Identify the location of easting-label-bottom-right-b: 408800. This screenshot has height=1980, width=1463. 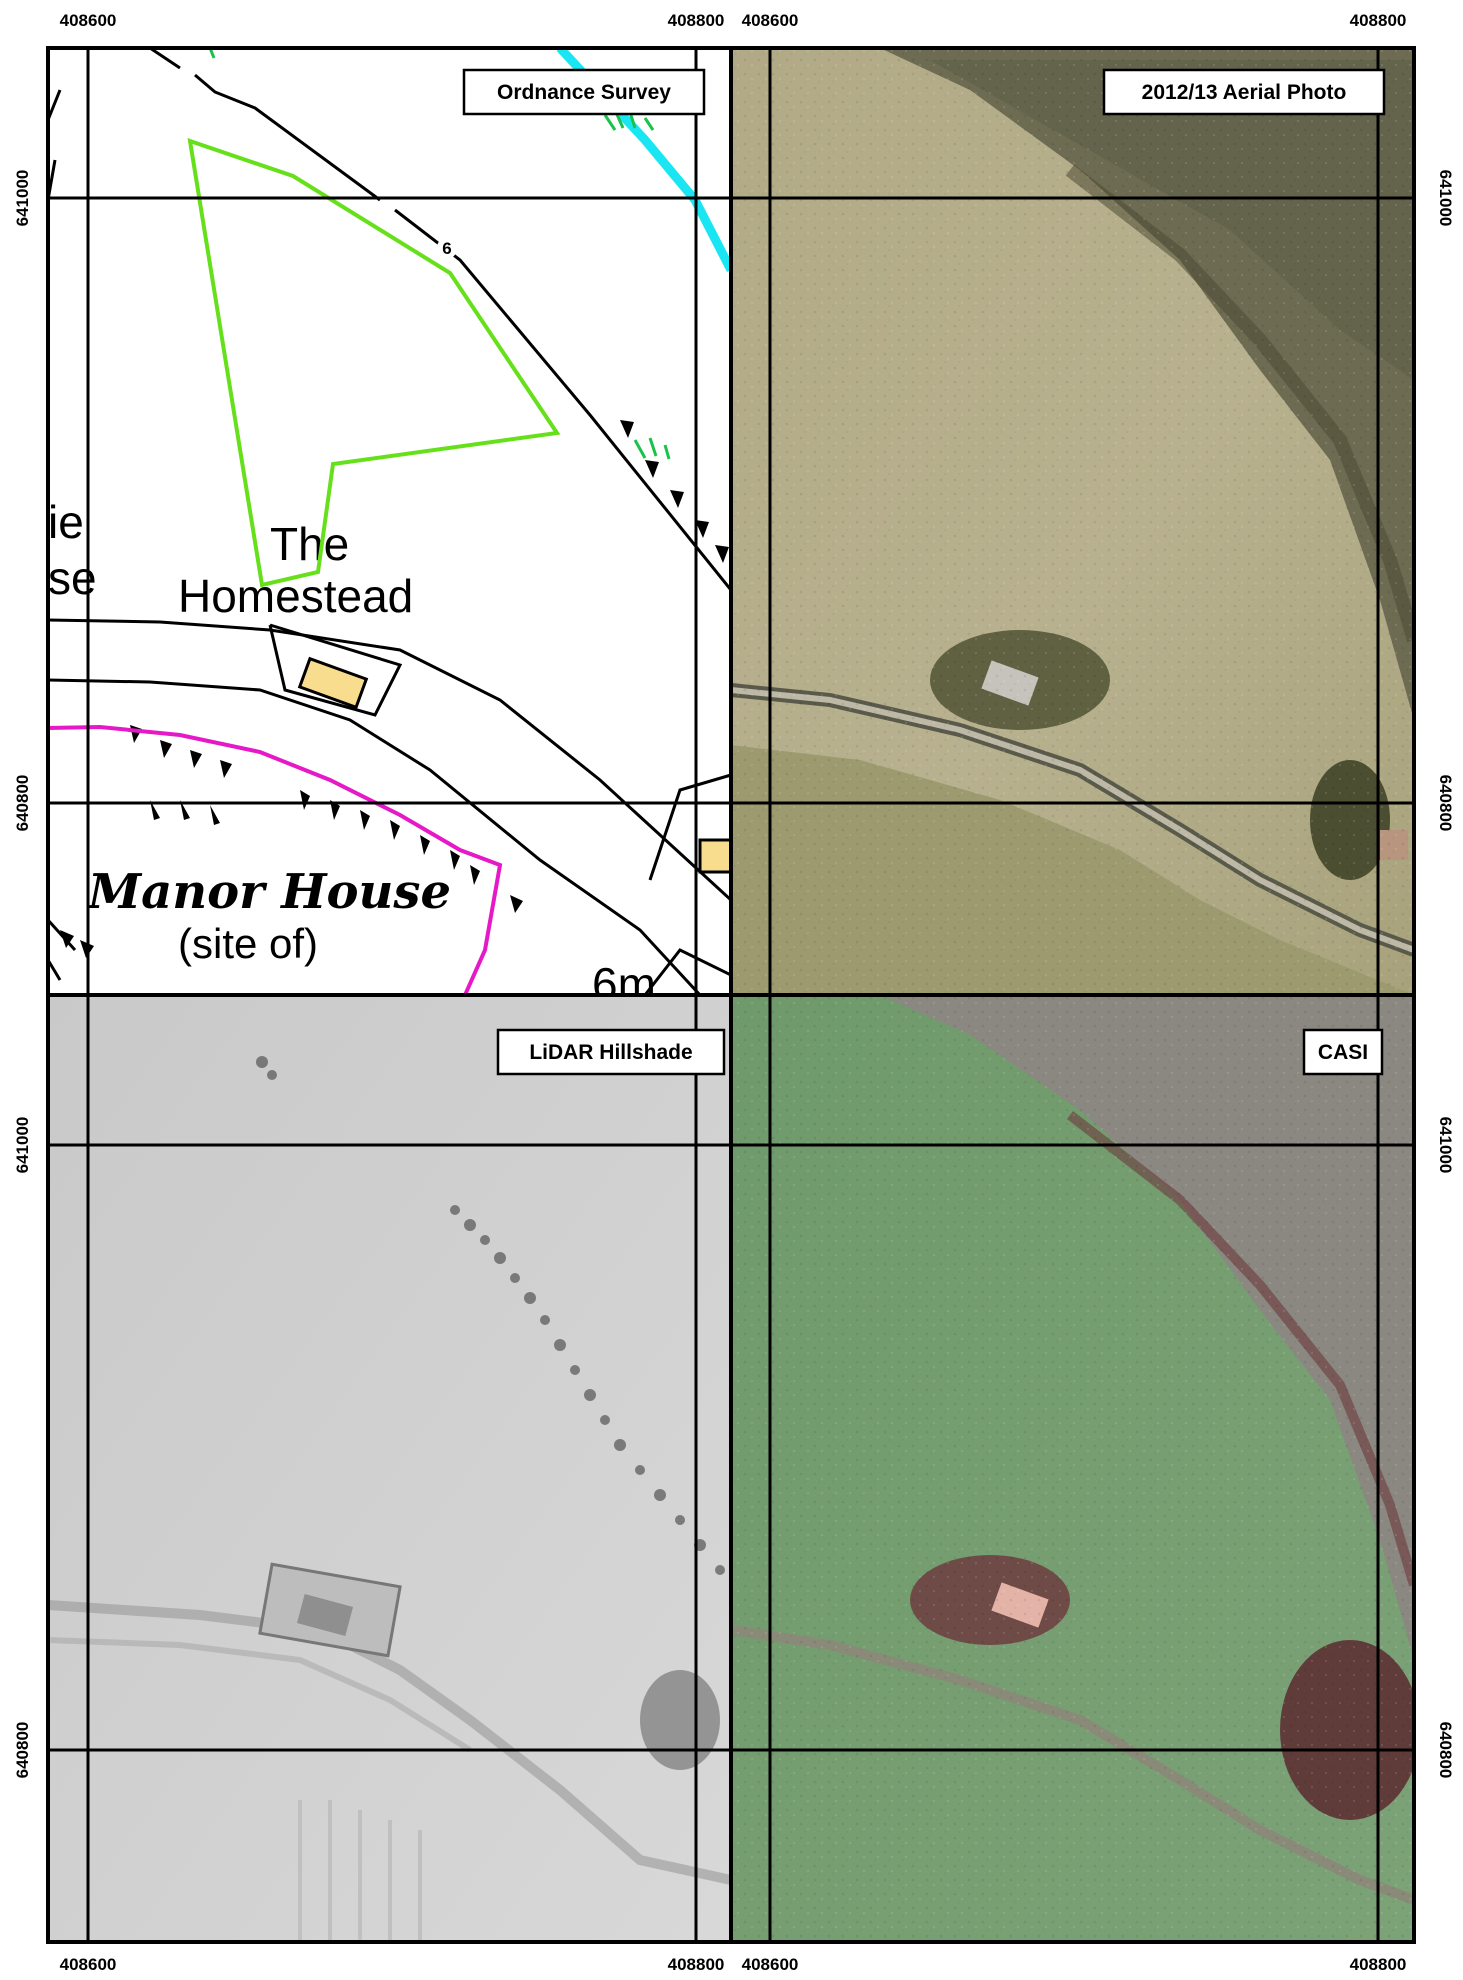
(1378, 1964).